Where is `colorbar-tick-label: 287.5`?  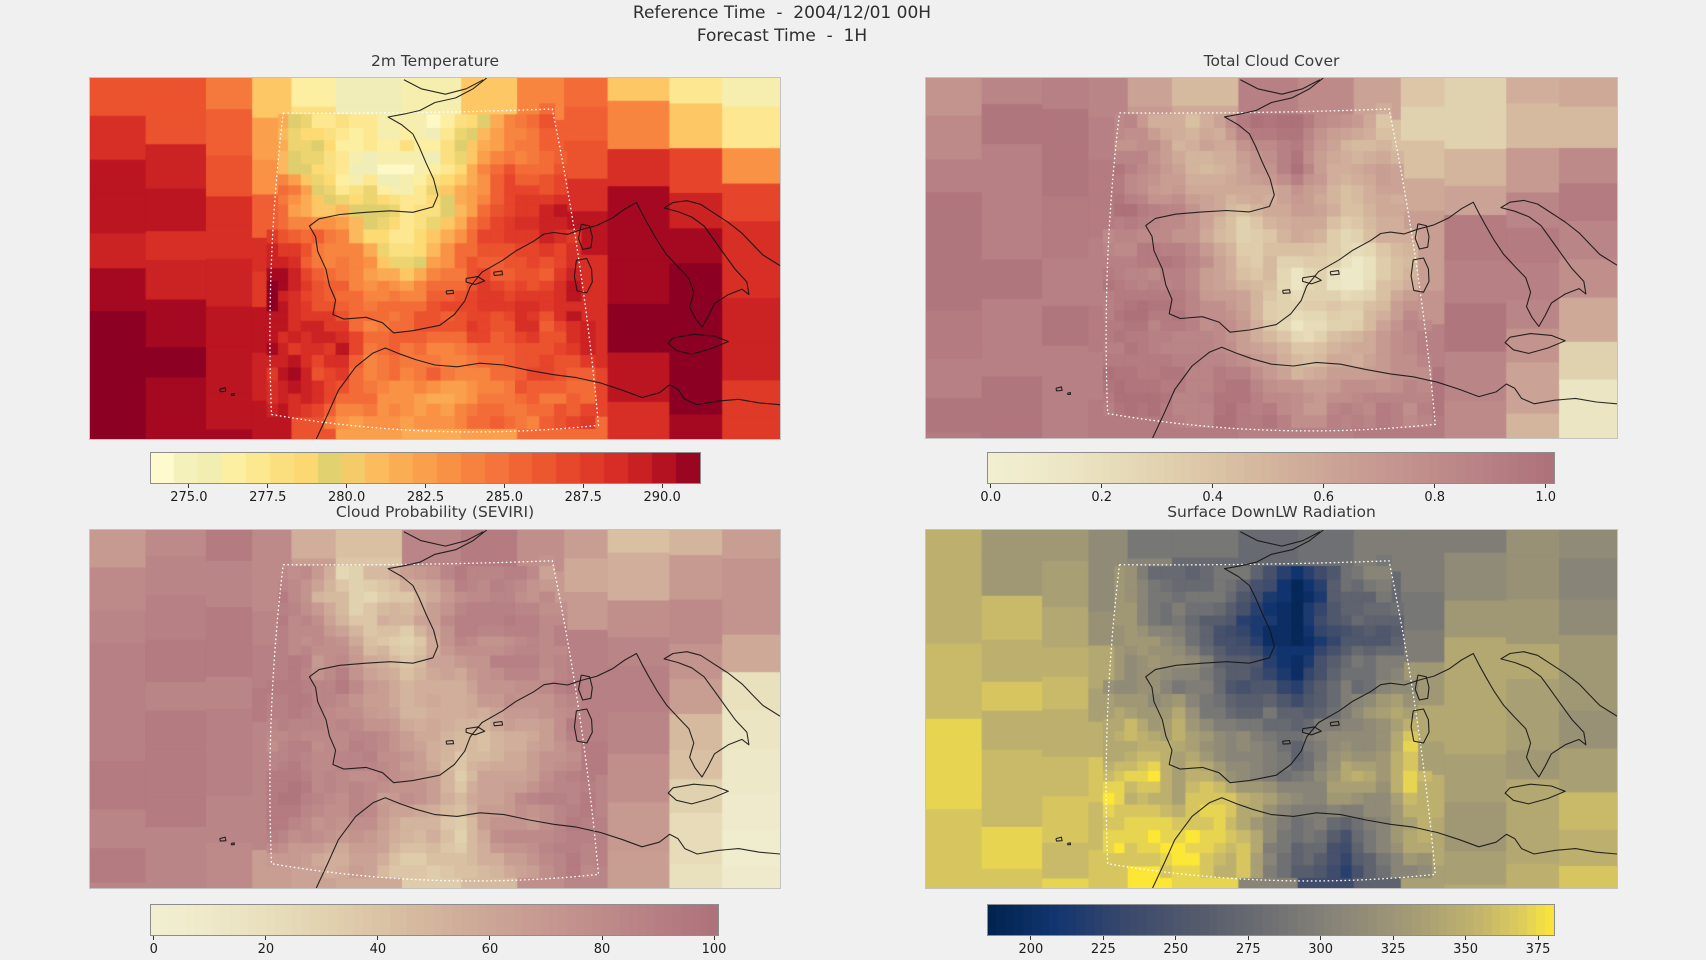
colorbar-tick-label: 287.5 is located at coordinates (583, 497).